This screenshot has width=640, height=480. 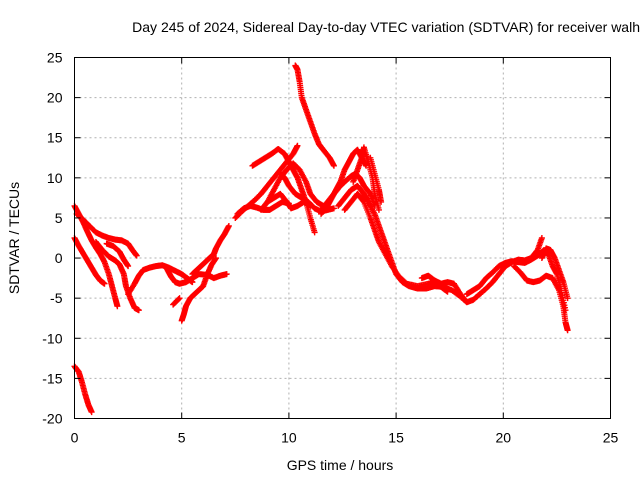 What do you see at coordinates (75, 438) in the screenshot?
I see `x-tick-label: 0` at bounding box center [75, 438].